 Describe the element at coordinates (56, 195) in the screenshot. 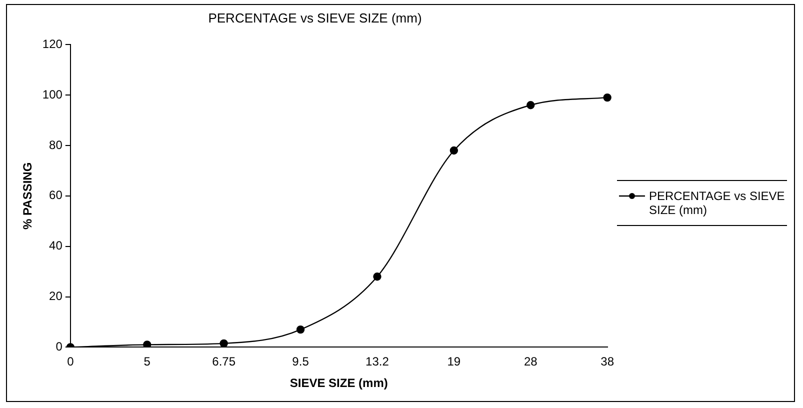

I see `y-tick-label: 60` at that location.